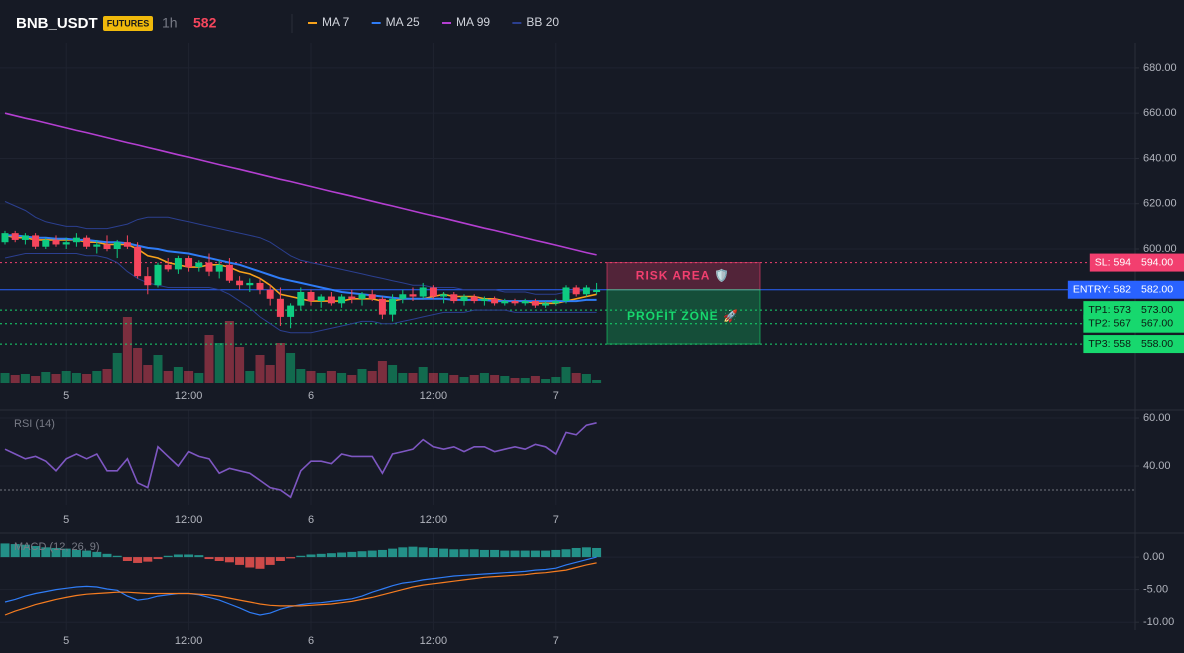 This screenshot has height=653, width=1184. I want to click on legend-label: MA 99, so click(473, 22).